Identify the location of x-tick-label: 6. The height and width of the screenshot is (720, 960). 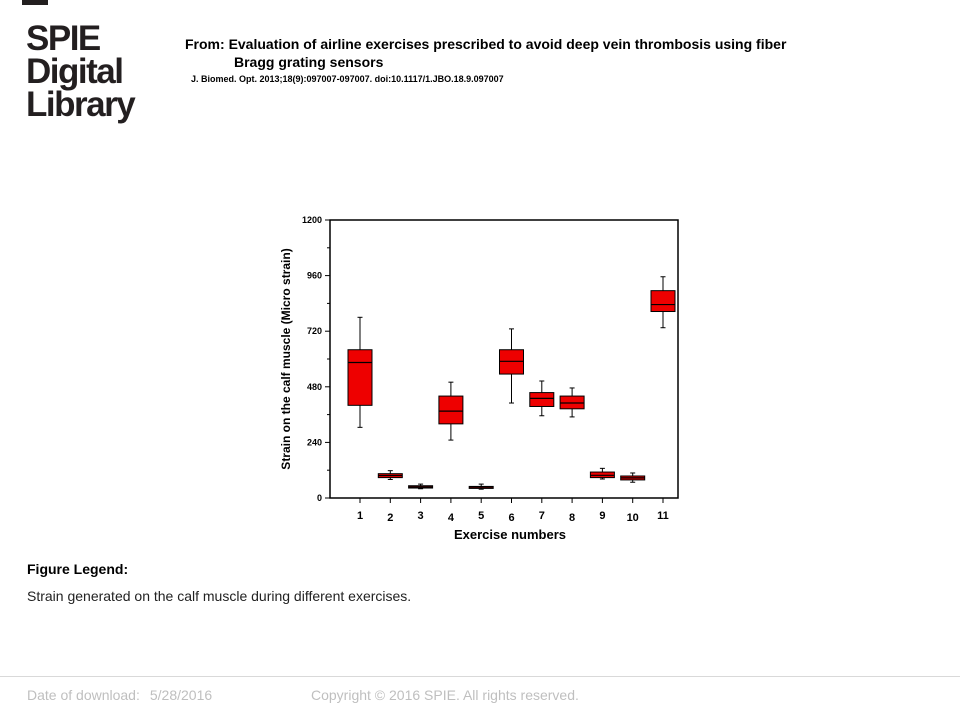
(511, 518).